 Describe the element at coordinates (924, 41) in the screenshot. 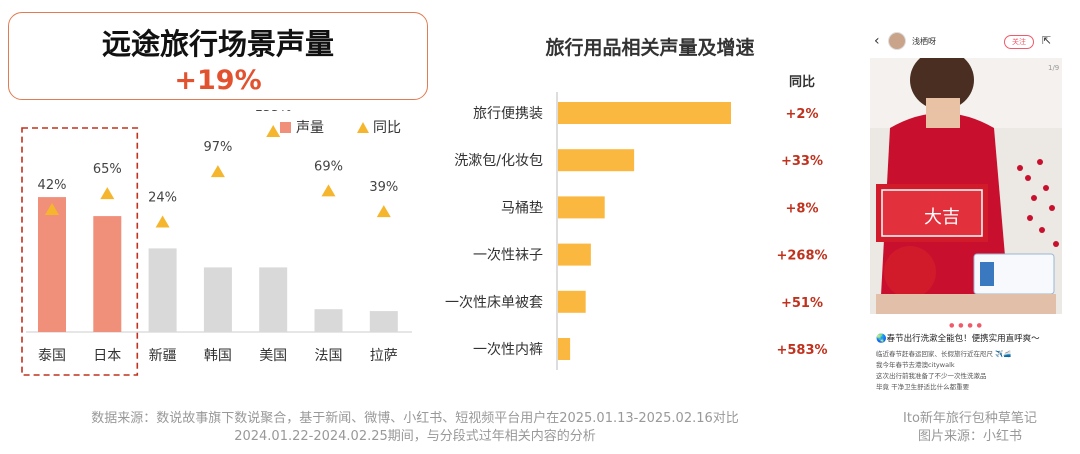

I see `username: 浅栖呀` at that location.